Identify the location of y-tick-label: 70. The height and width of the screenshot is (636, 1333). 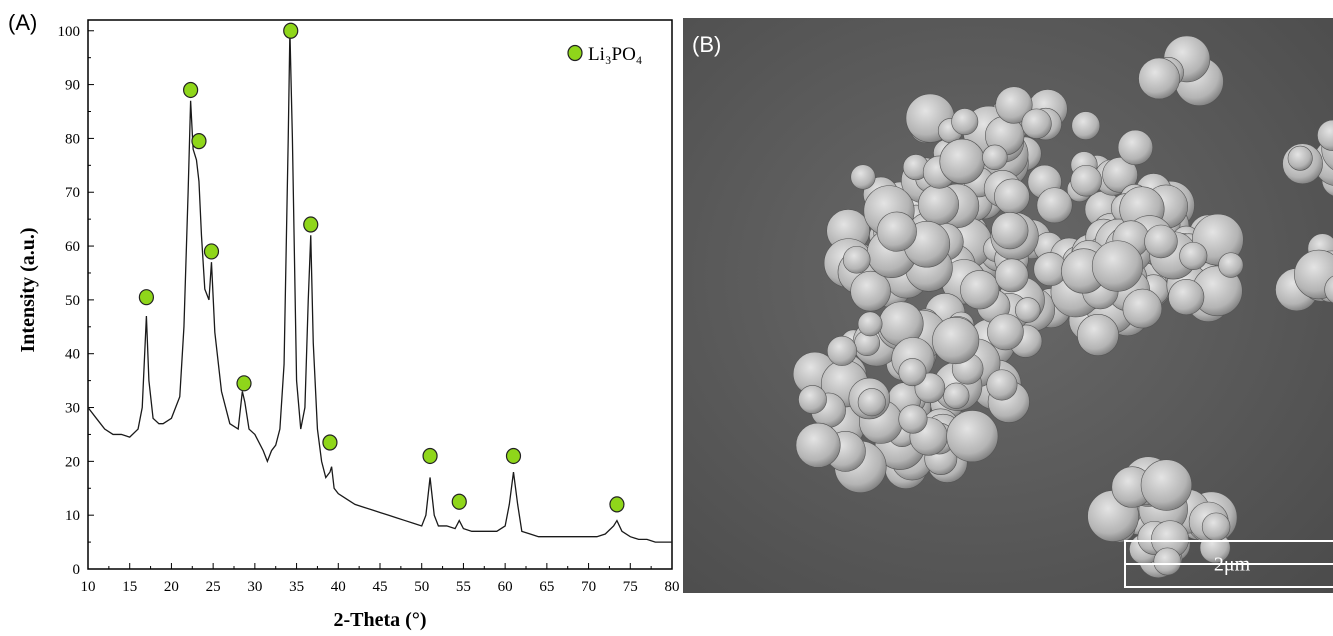
(72, 193).